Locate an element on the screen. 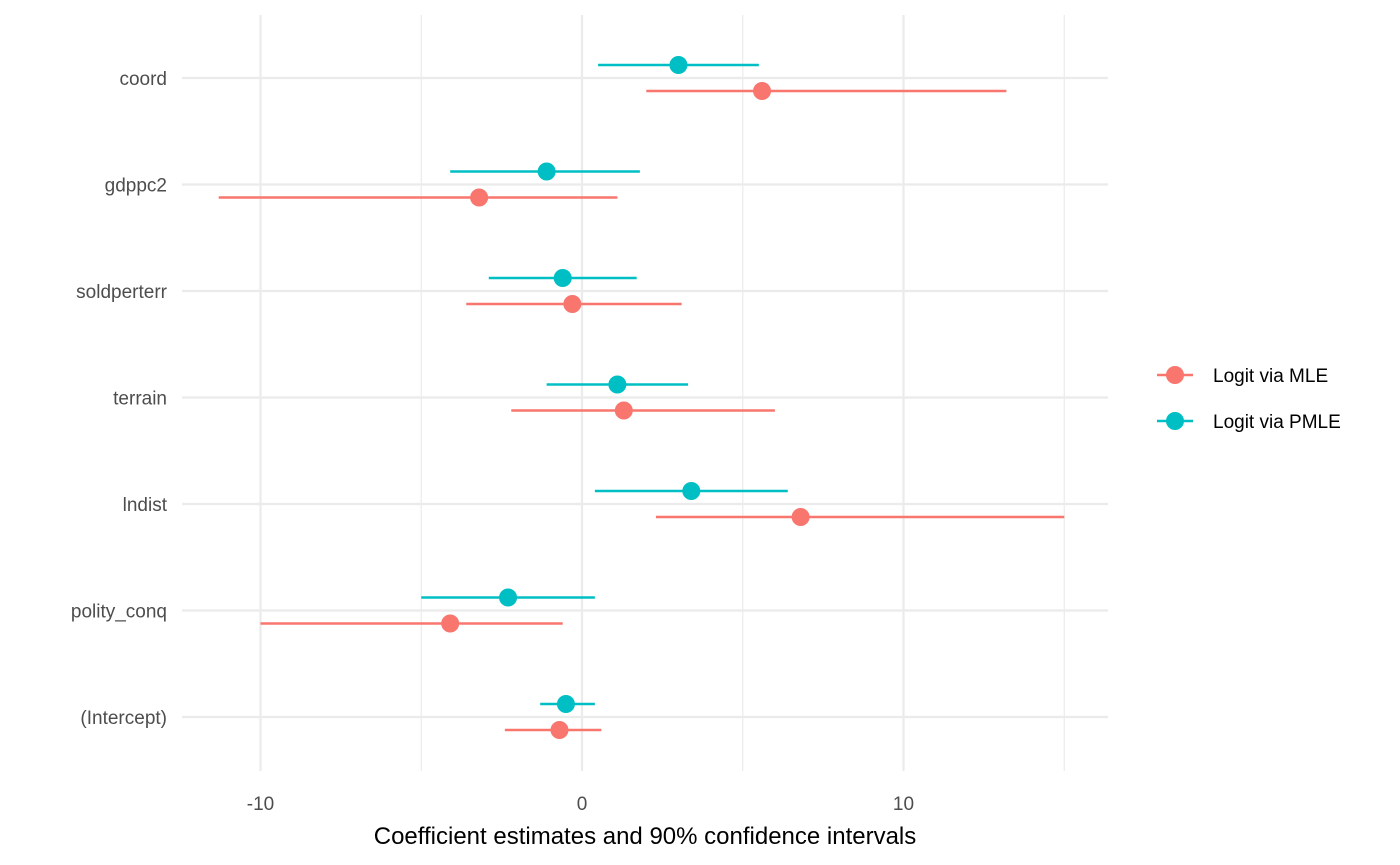 The image size is (1400, 865). x-axis-tick-labels: -10 0 10 is located at coordinates (580, 804).